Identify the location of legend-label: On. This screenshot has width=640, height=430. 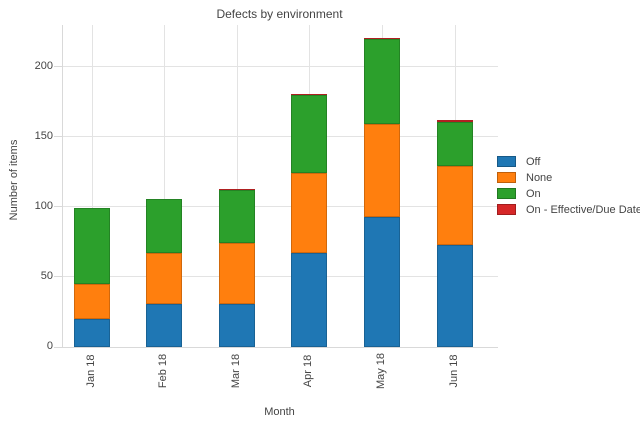
(533, 193).